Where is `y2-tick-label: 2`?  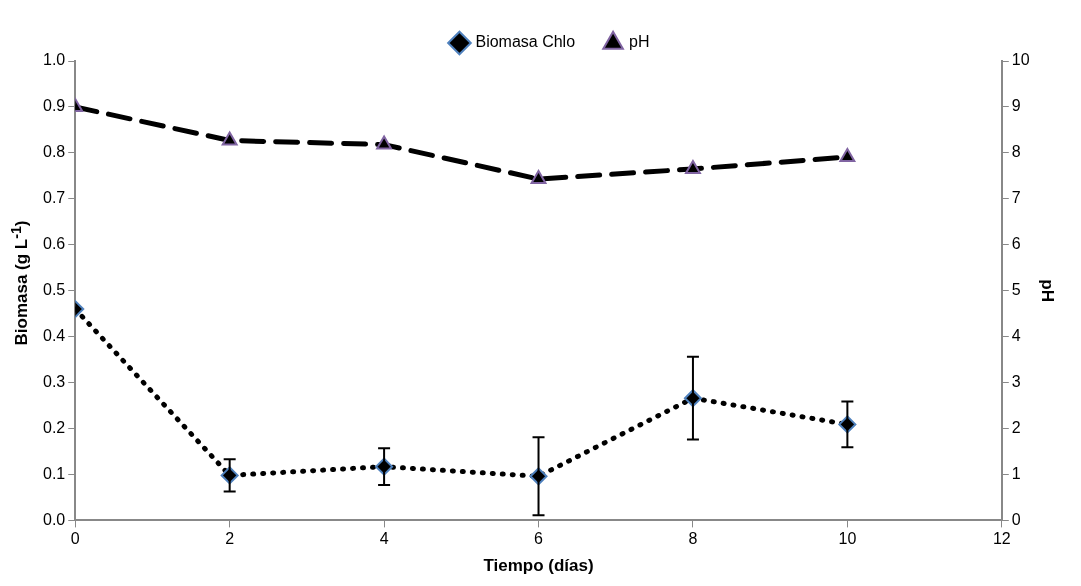 y2-tick-label: 2 is located at coordinates (1016, 427).